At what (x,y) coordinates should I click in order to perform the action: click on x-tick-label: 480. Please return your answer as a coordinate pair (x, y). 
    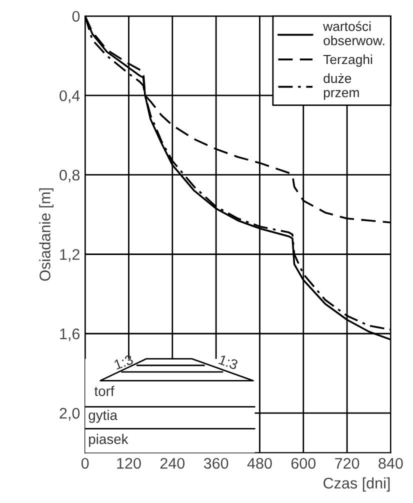
    Looking at the image, I should click on (259, 463).